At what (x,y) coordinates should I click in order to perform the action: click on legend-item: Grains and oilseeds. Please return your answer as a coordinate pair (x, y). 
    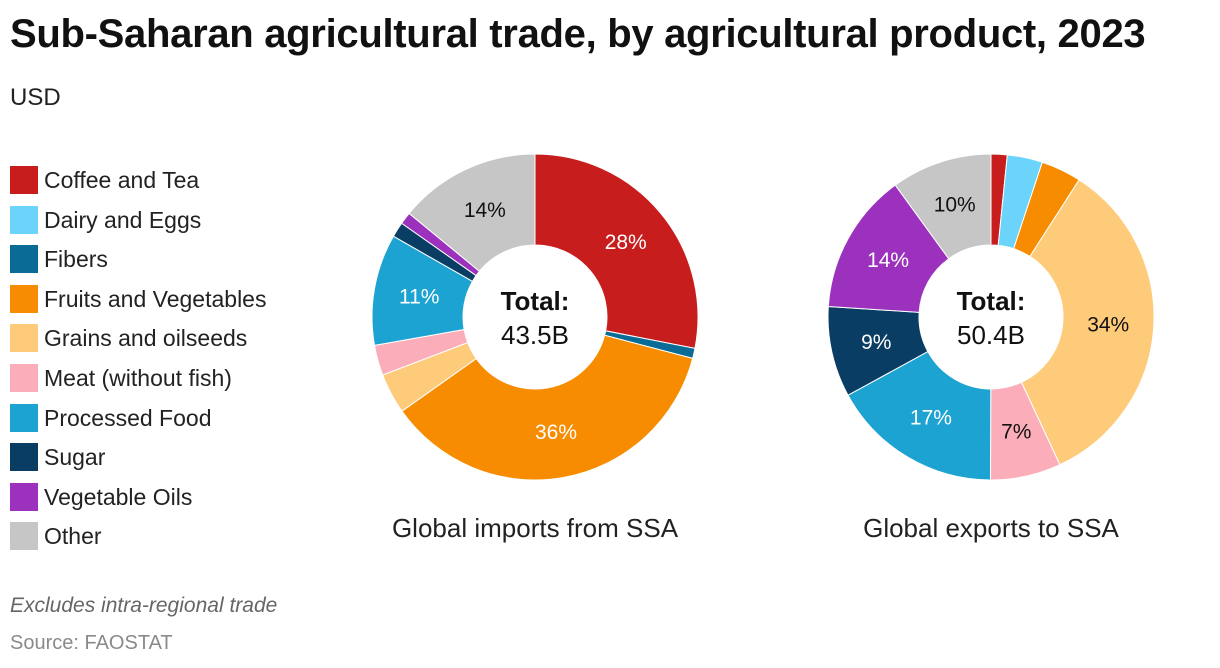
    Looking at the image, I should click on (170, 342).